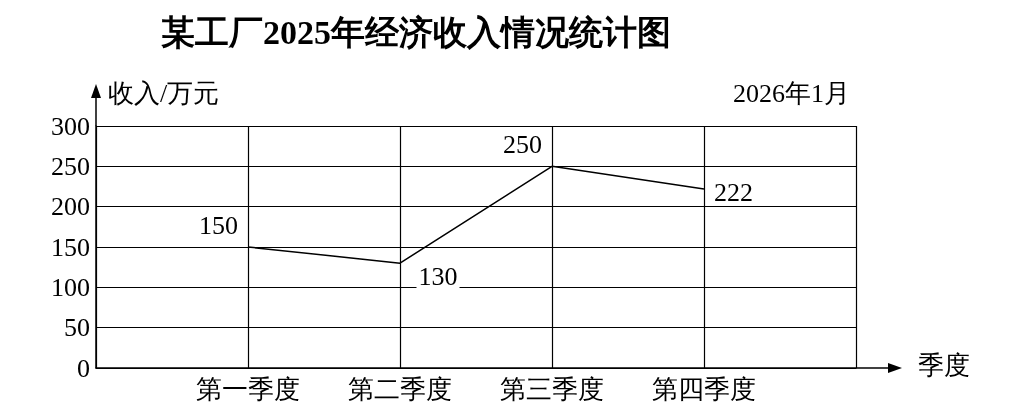 Image resolution: width=1021 pixels, height=417 pixels. Describe the element at coordinates (77, 328) in the screenshot. I see `y-tick-label: 50` at that location.